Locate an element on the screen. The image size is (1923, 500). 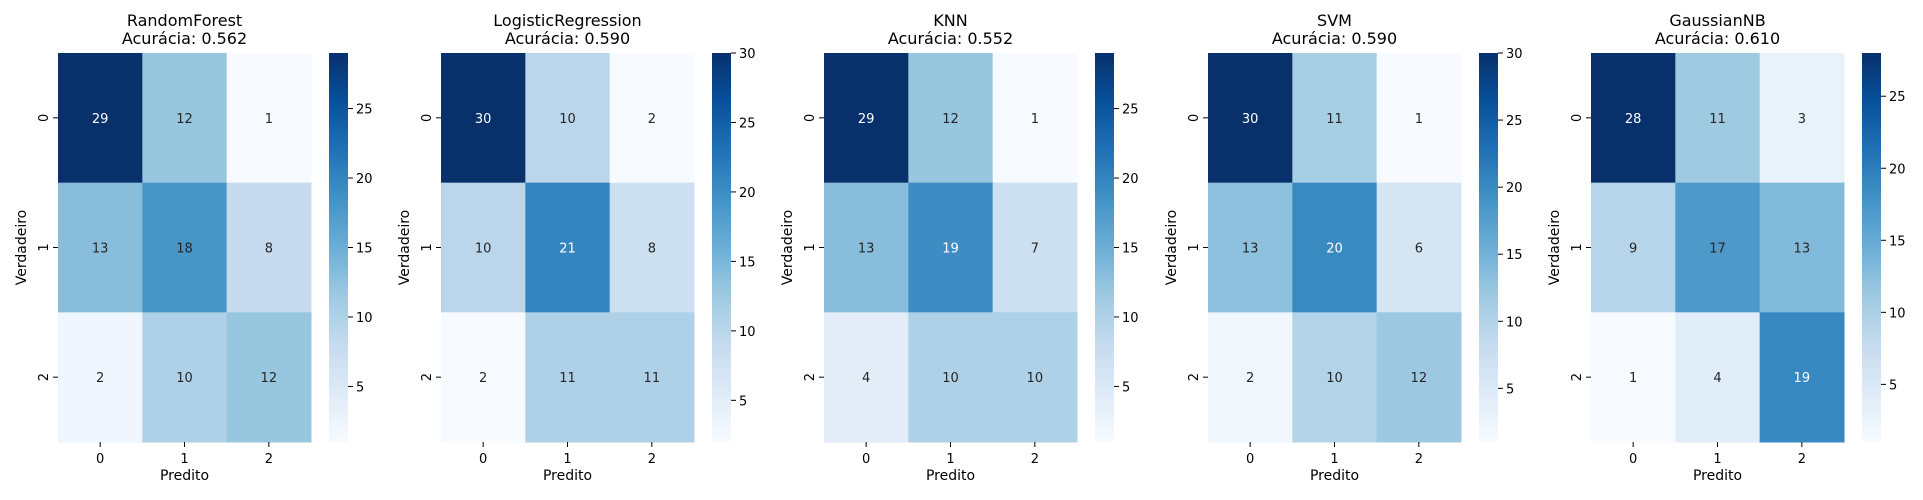
cell-value-label: 28 is located at coordinates (1633, 119).